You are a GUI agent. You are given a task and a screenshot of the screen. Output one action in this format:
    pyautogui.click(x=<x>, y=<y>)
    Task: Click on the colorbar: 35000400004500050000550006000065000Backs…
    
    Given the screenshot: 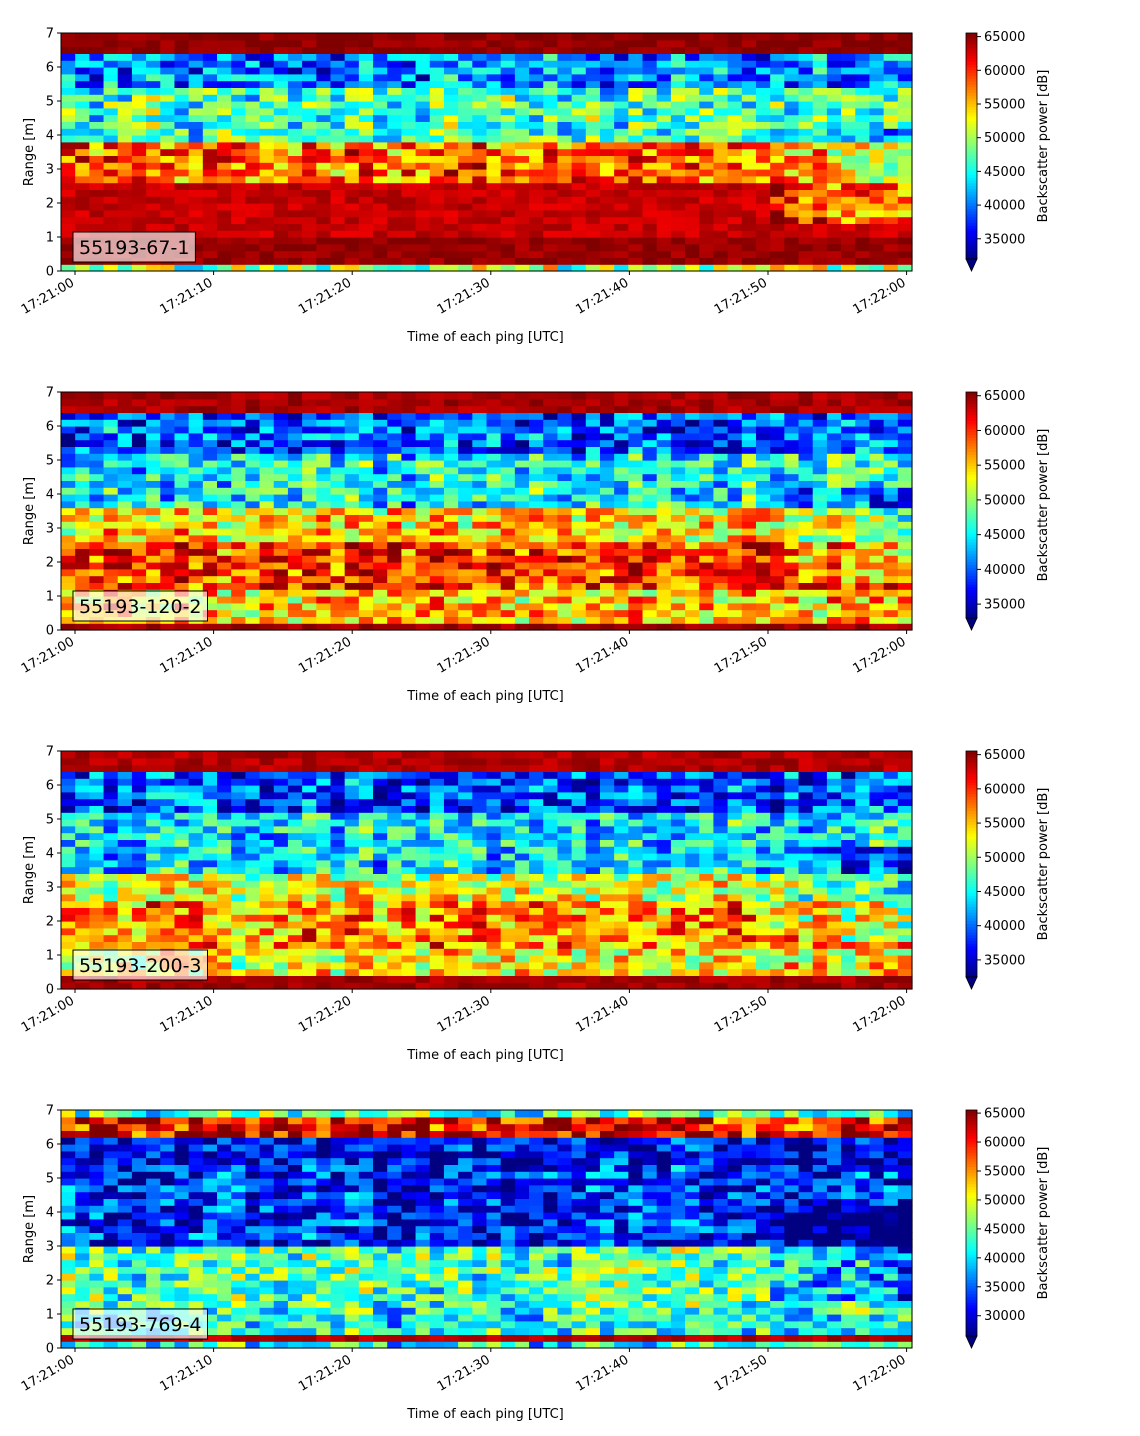 What is the action you would take?
    pyautogui.click(x=1008, y=151)
    